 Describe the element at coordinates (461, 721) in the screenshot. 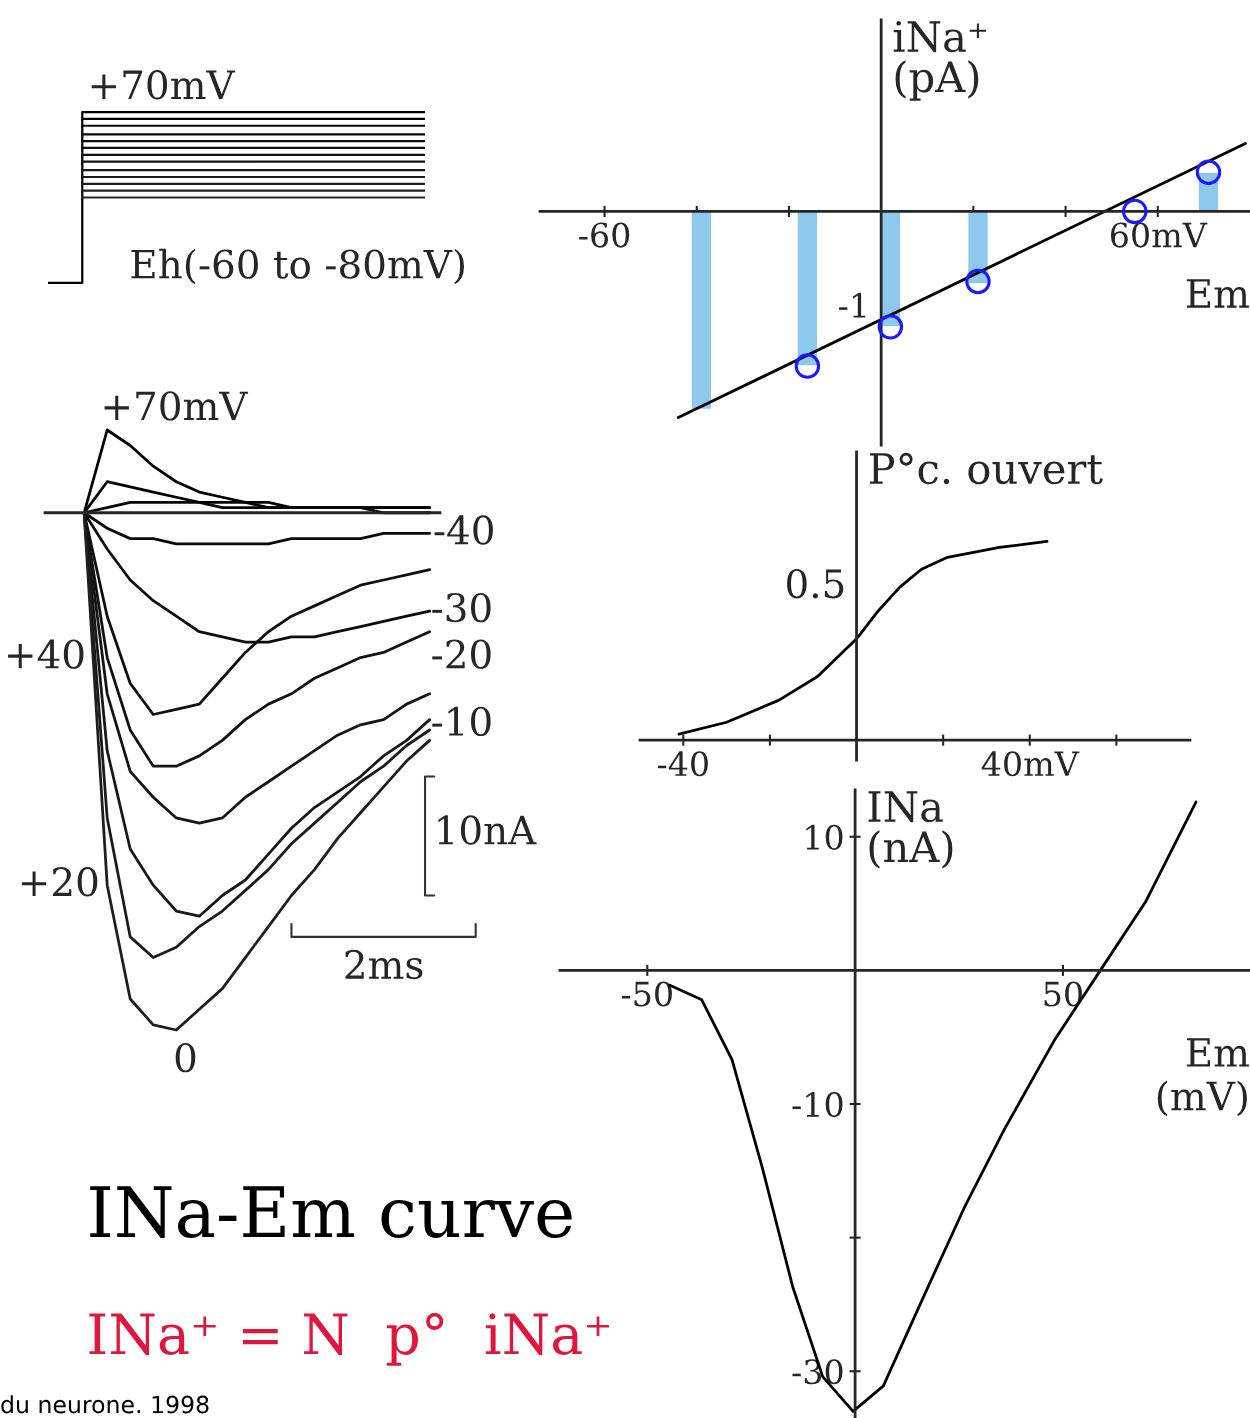

I see `annotation: -10` at that location.